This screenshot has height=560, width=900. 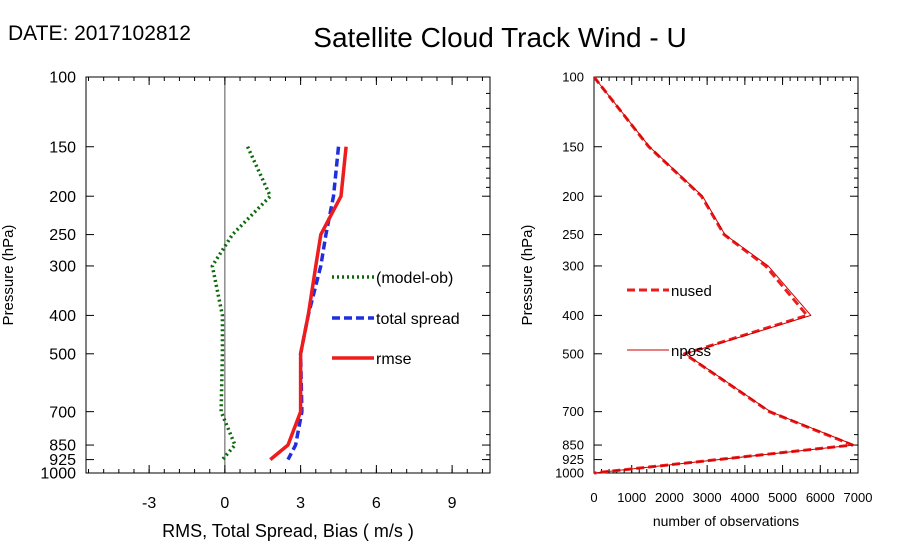 I want to click on series-line-model-ob, so click(x=241, y=303).